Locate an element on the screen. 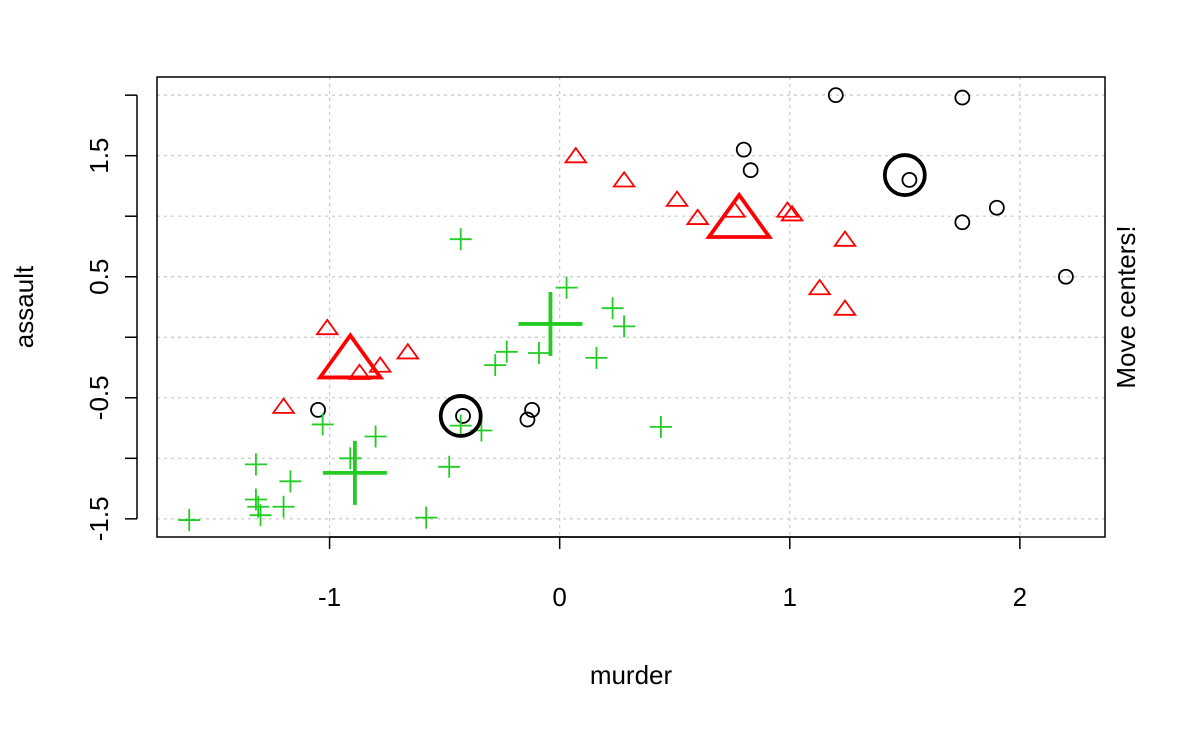 The width and height of the screenshot is (1186, 733). y-tick-label: 1.5 is located at coordinates (99, 156).